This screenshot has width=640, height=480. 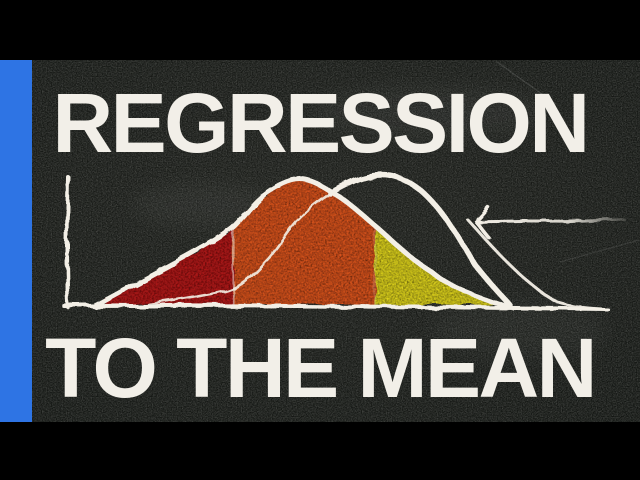 What do you see at coordinates (320, 30) in the screenshot?
I see `letterbox-top` at bounding box center [320, 30].